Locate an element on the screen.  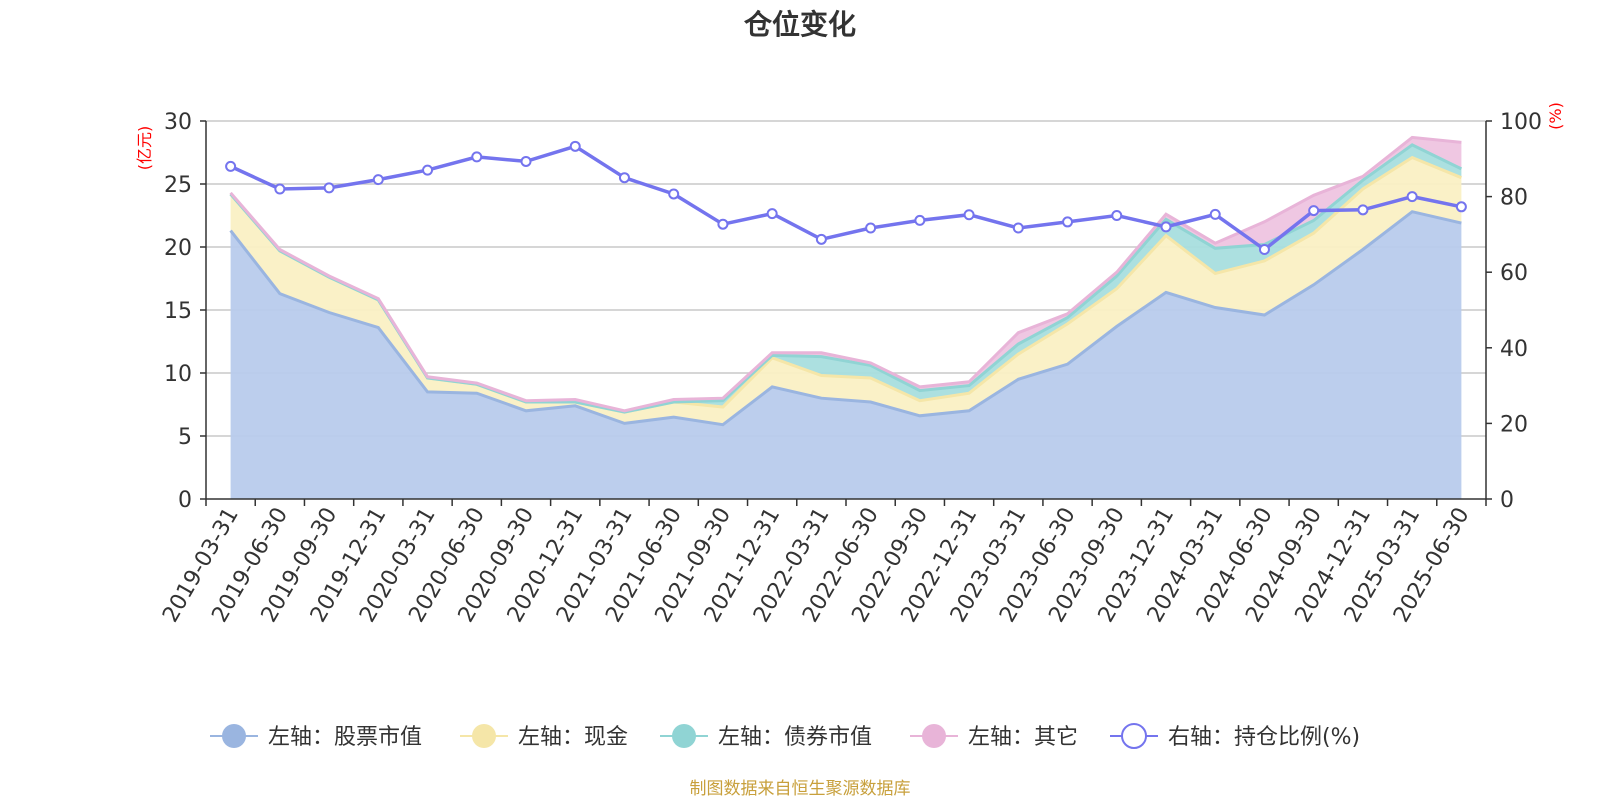
legend-label: 左轴：现金 is located at coordinates (573, 737).